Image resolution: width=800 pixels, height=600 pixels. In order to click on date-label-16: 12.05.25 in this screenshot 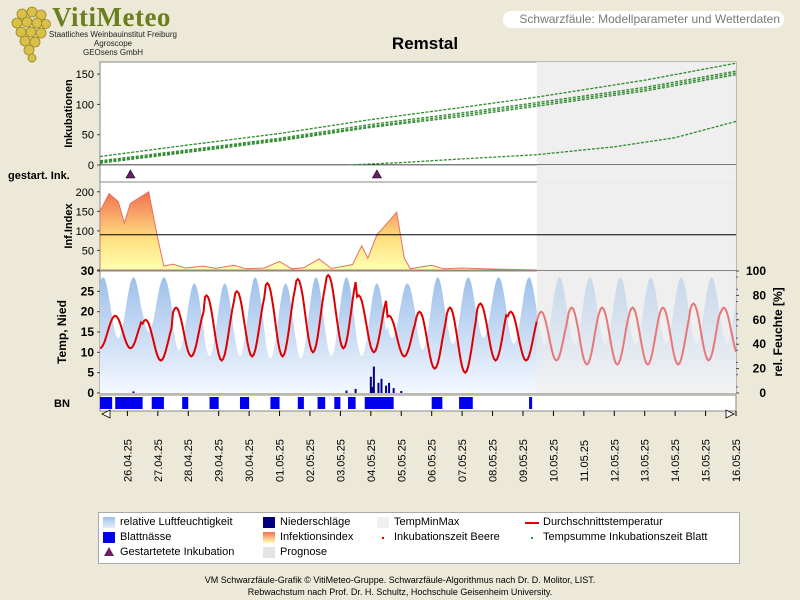, I will do `click(615, 460)`.